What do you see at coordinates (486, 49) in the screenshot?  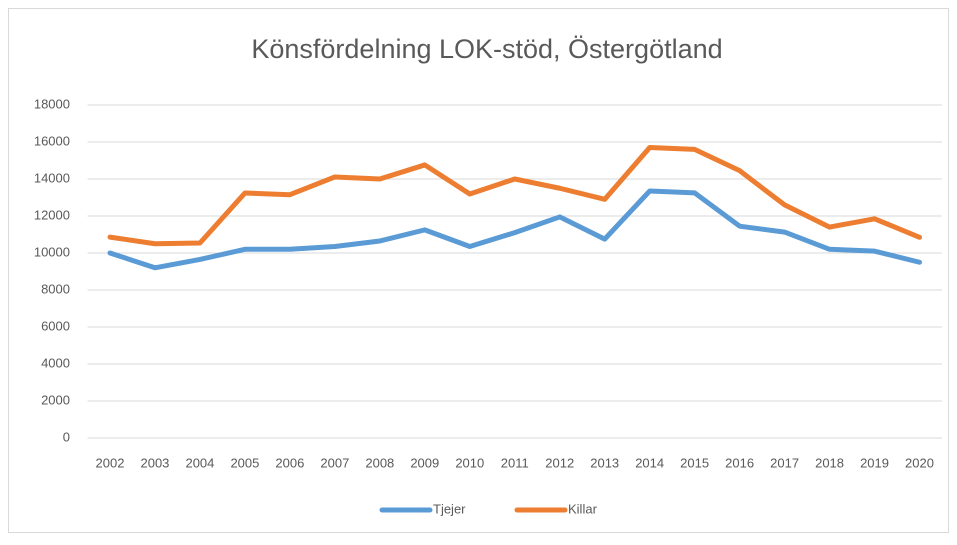 I see `chart-title: Könsfördelning LOK-stöd, Östergötland` at bounding box center [486, 49].